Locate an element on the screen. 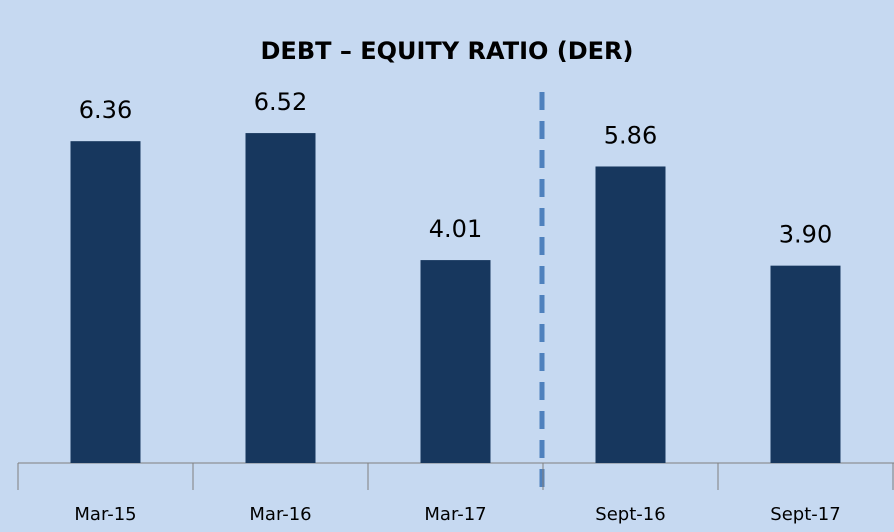  x-tick-label: Mar-17 is located at coordinates (455, 514).